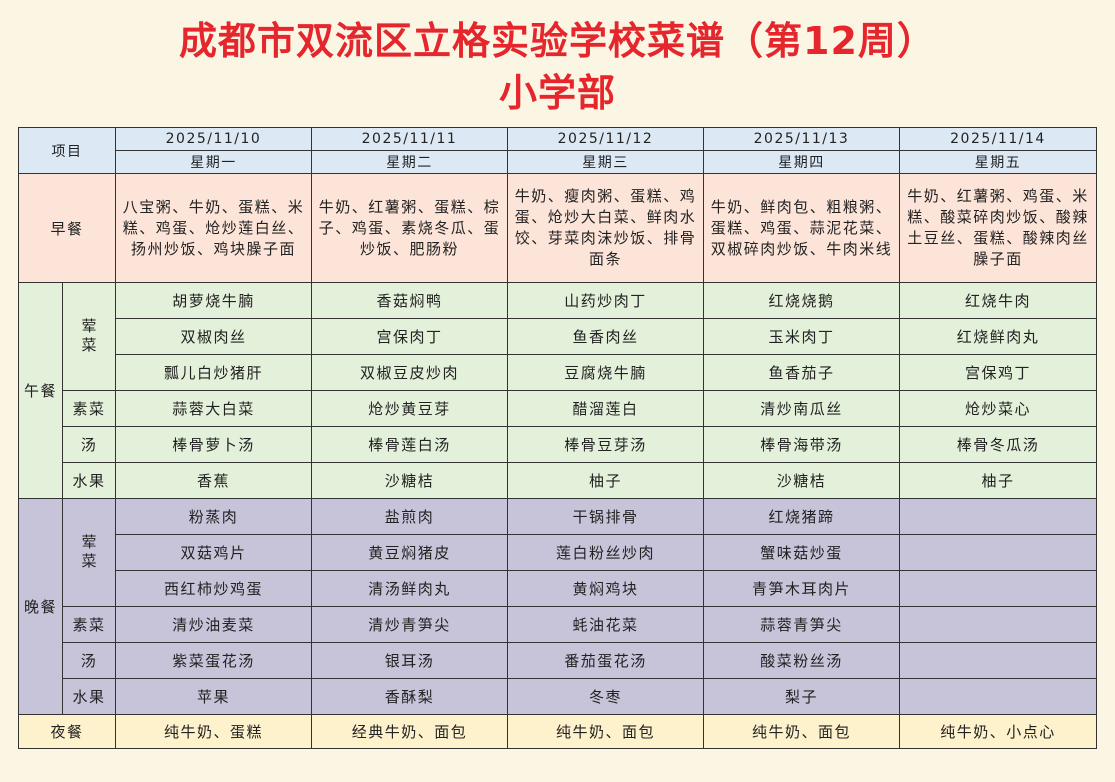 The image size is (1115, 782). I want to click on dinner-dish-cell: 黄豆焖猪皮, so click(409, 552).